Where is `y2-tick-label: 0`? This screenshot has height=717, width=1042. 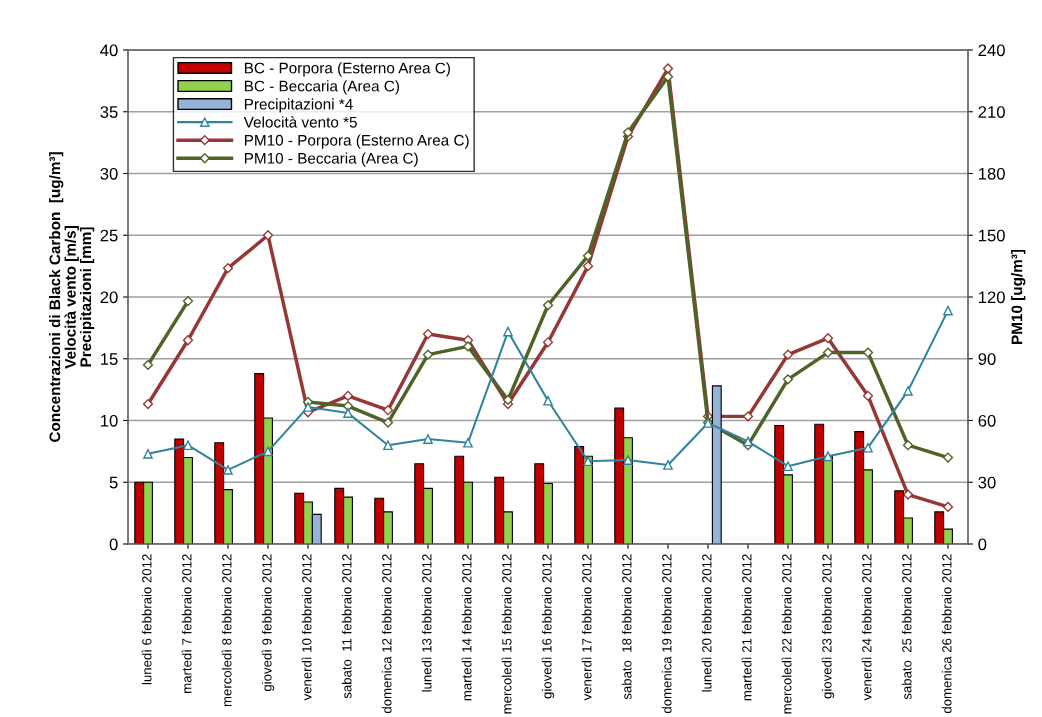 y2-tick-label: 0 is located at coordinates (982, 544).